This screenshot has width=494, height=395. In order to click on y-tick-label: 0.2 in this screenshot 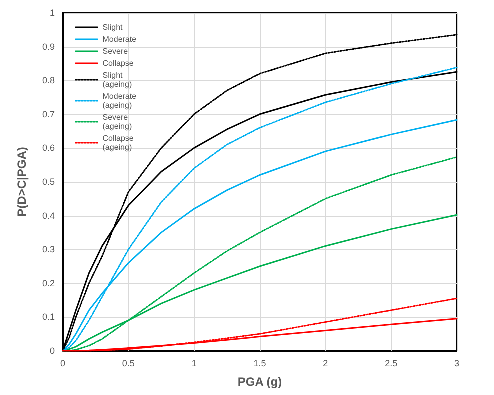, I will do `click(48, 283)`.